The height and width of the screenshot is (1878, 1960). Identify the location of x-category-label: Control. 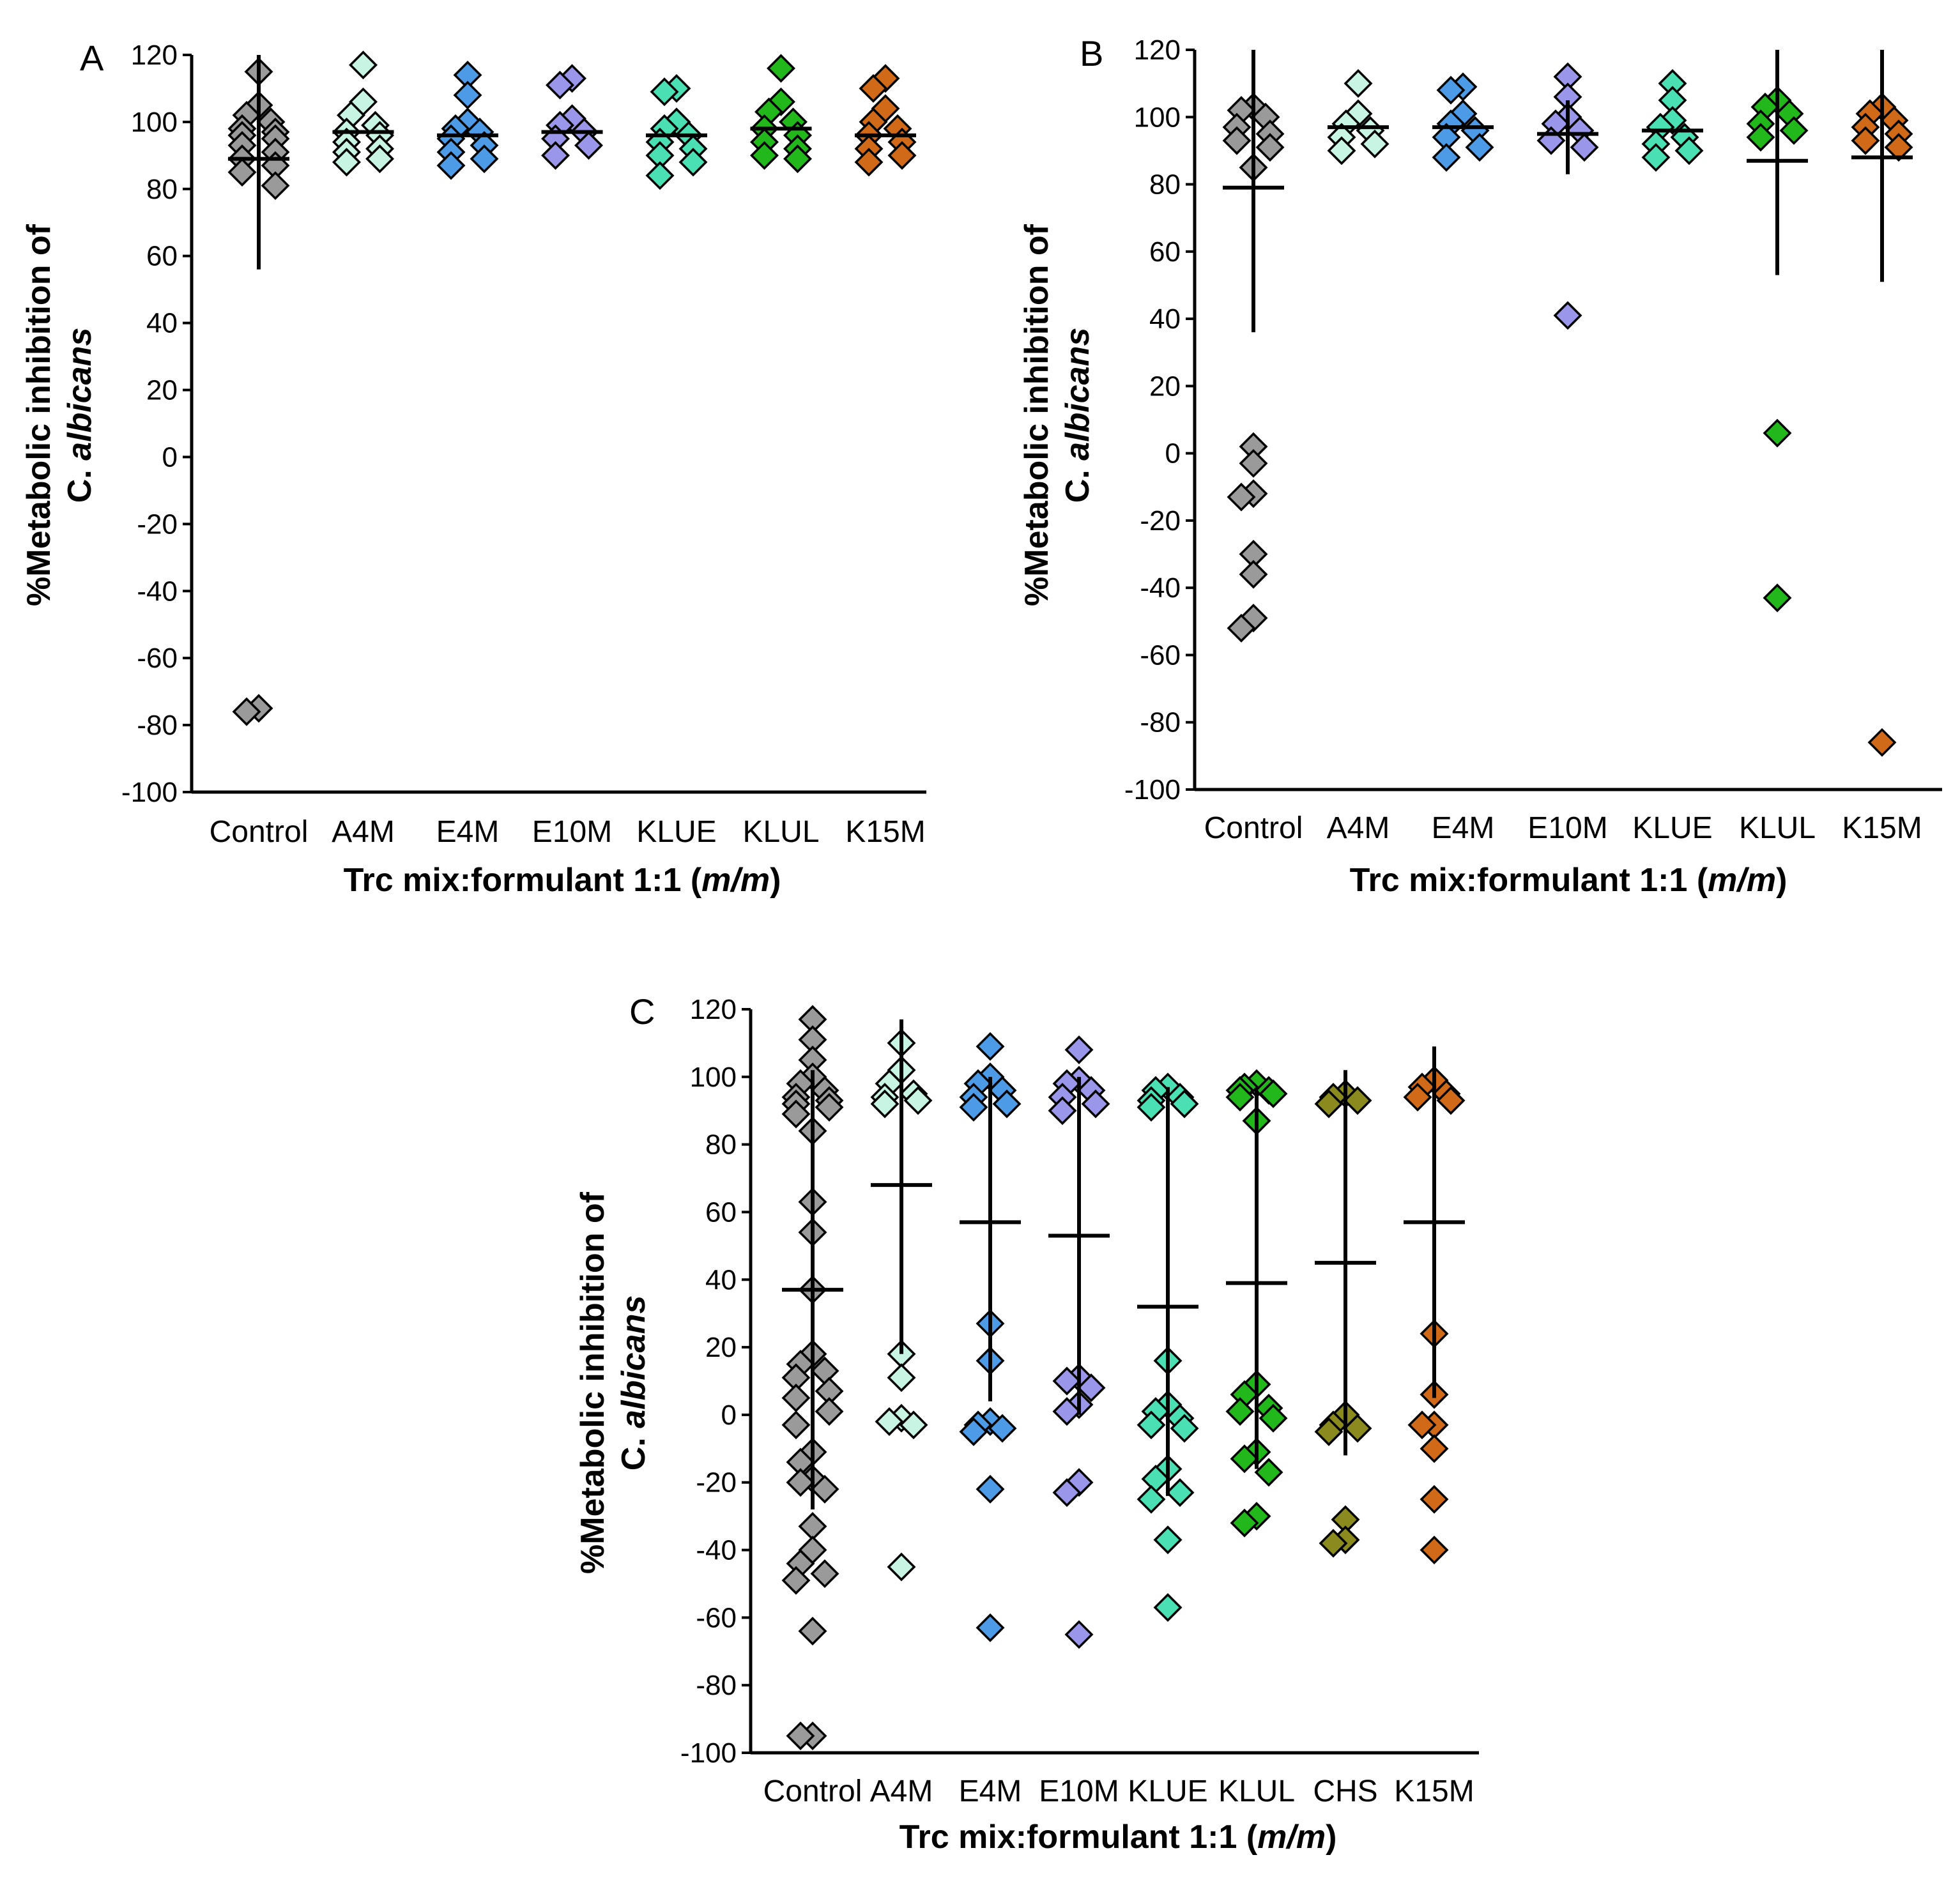
(1253, 828).